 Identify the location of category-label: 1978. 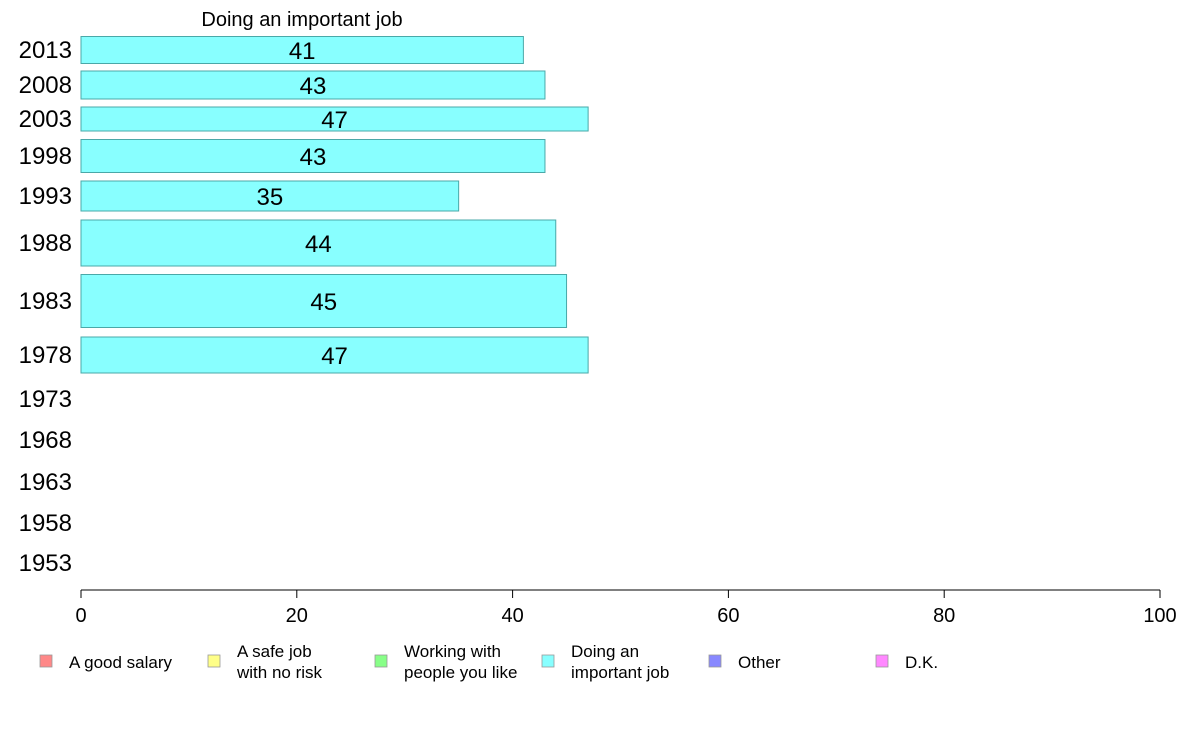
(45, 355).